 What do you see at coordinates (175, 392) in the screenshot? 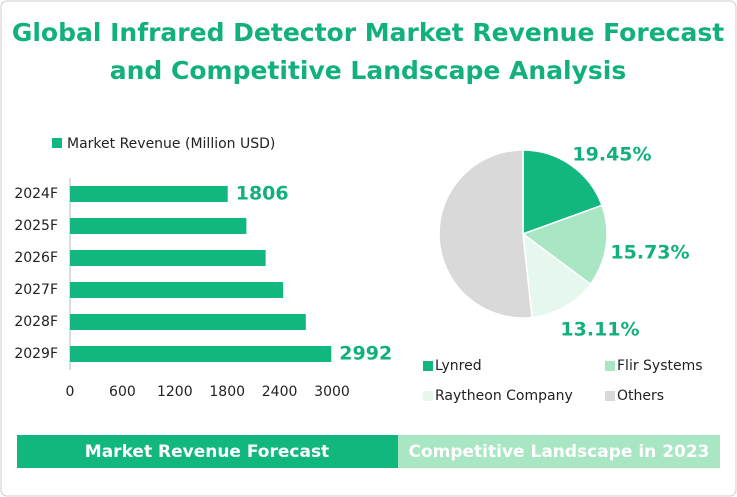
I see `x-tick-label: 1200` at bounding box center [175, 392].